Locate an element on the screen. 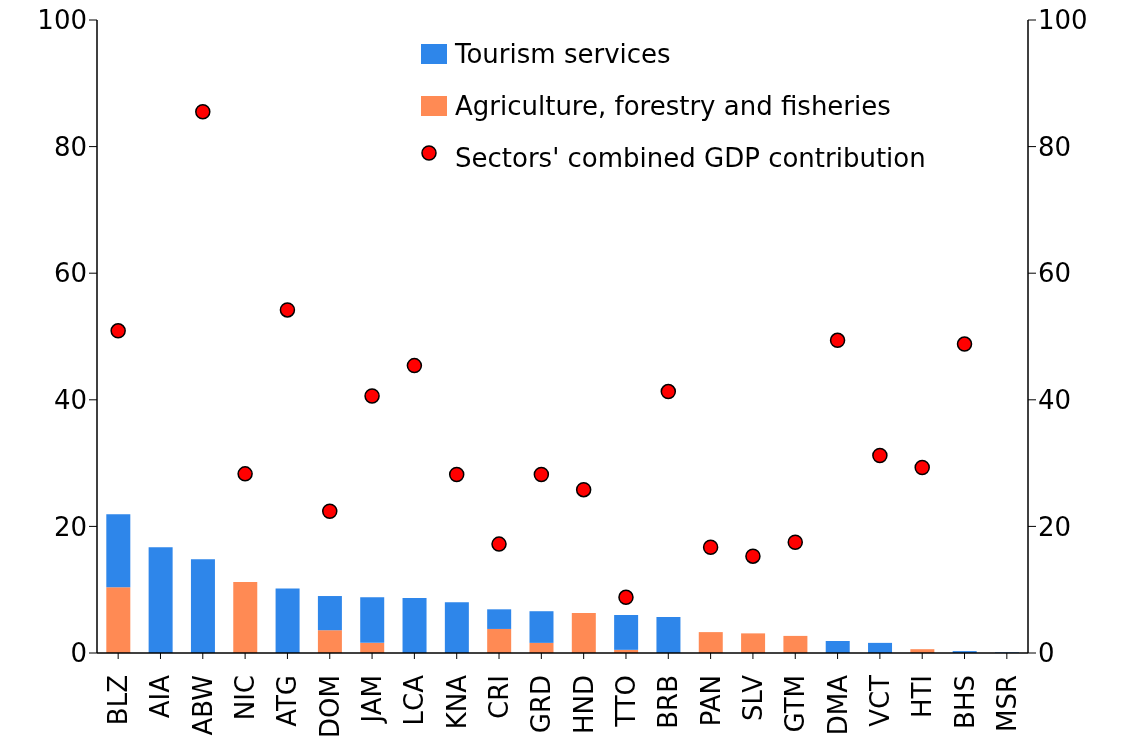 Image resolution: width=1122 pixels, height=748 pixels. x-tick-label: CRI is located at coordinates (499, 697).